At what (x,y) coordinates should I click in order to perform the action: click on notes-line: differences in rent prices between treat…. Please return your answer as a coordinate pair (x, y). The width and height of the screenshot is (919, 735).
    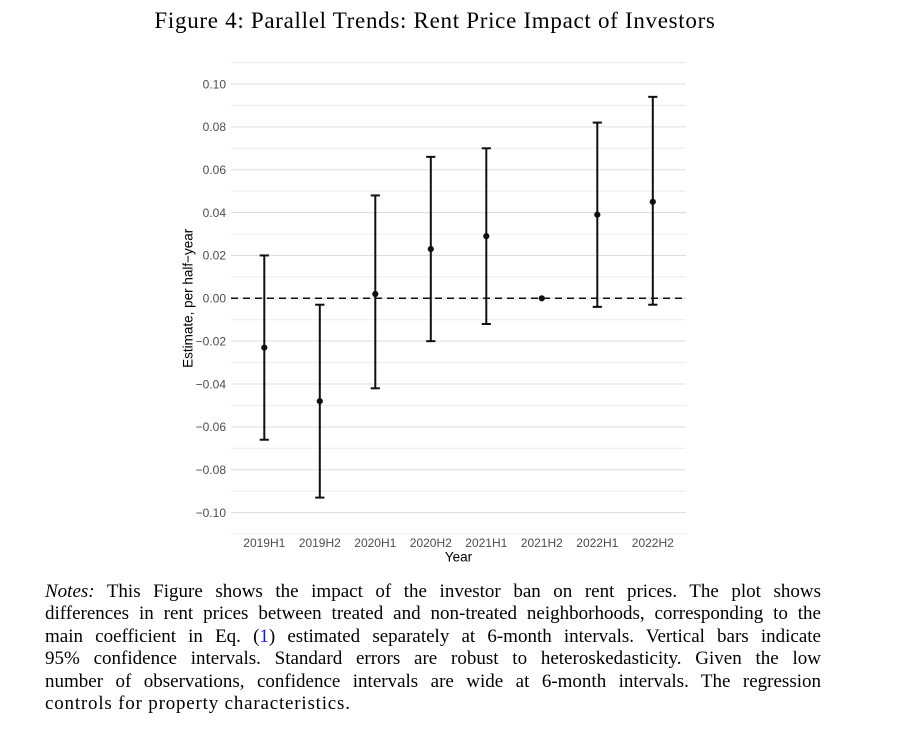
    Looking at the image, I should click on (433, 614).